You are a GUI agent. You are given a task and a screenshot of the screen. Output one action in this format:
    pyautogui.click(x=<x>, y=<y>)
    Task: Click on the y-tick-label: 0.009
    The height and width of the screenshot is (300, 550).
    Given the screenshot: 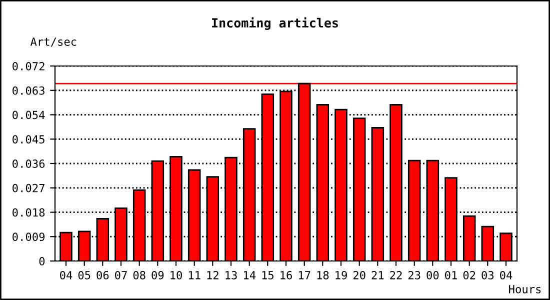 What is the action you would take?
    pyautogui.click(x=28, y=237)
    